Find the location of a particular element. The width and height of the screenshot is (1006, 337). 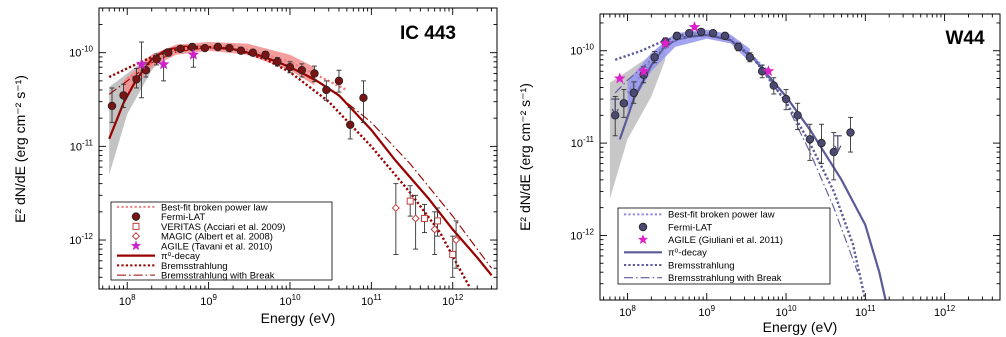

ic443-series-veritas-acciari-et-al-2009 is located at coordinates (431, 231).